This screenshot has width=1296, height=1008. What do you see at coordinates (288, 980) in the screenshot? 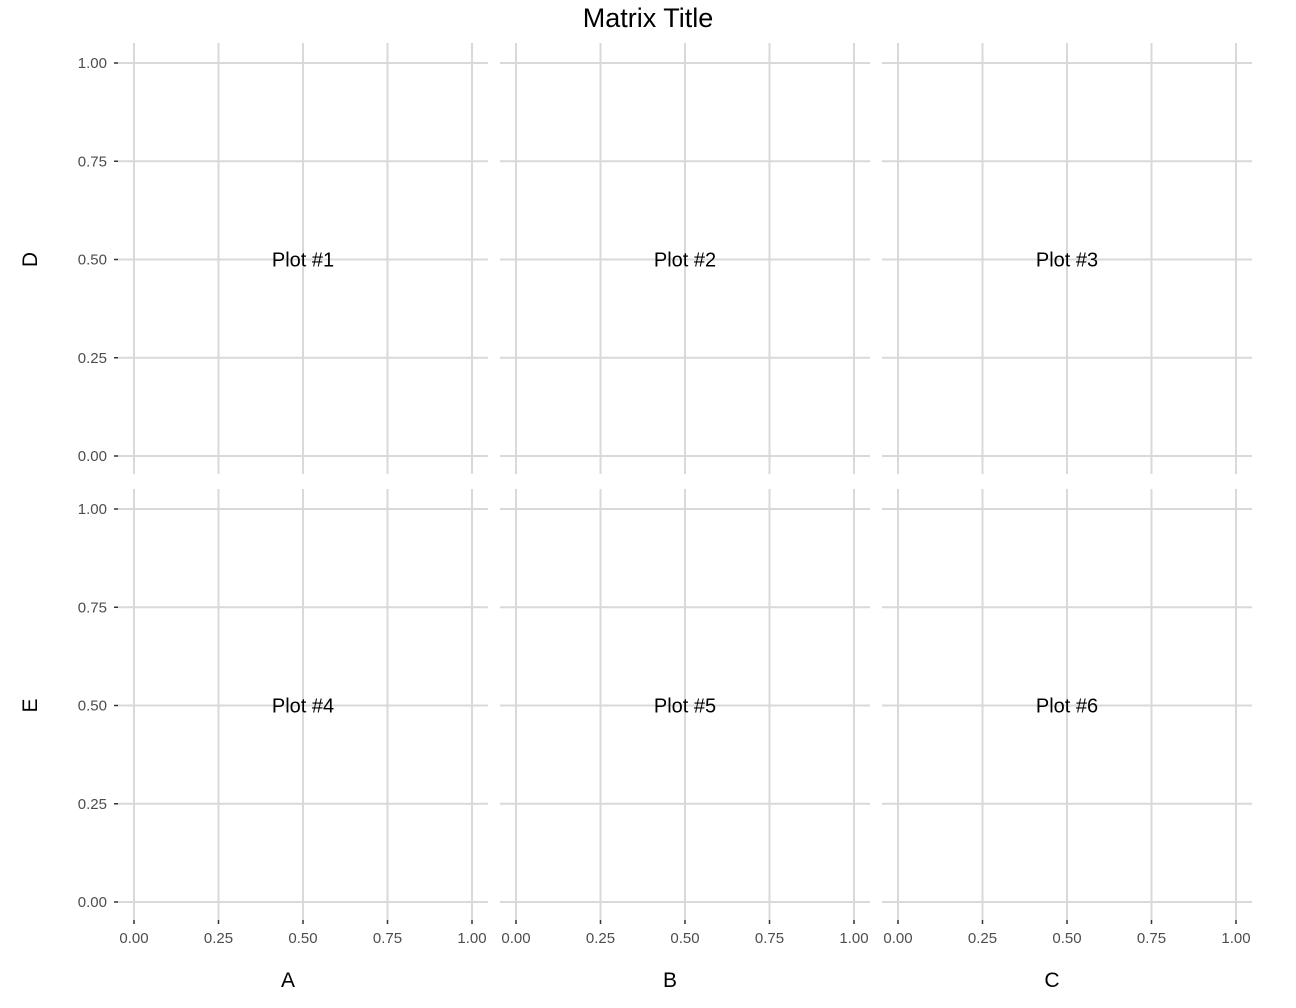
I see `column-label: A` at bounding box center [288, 980].